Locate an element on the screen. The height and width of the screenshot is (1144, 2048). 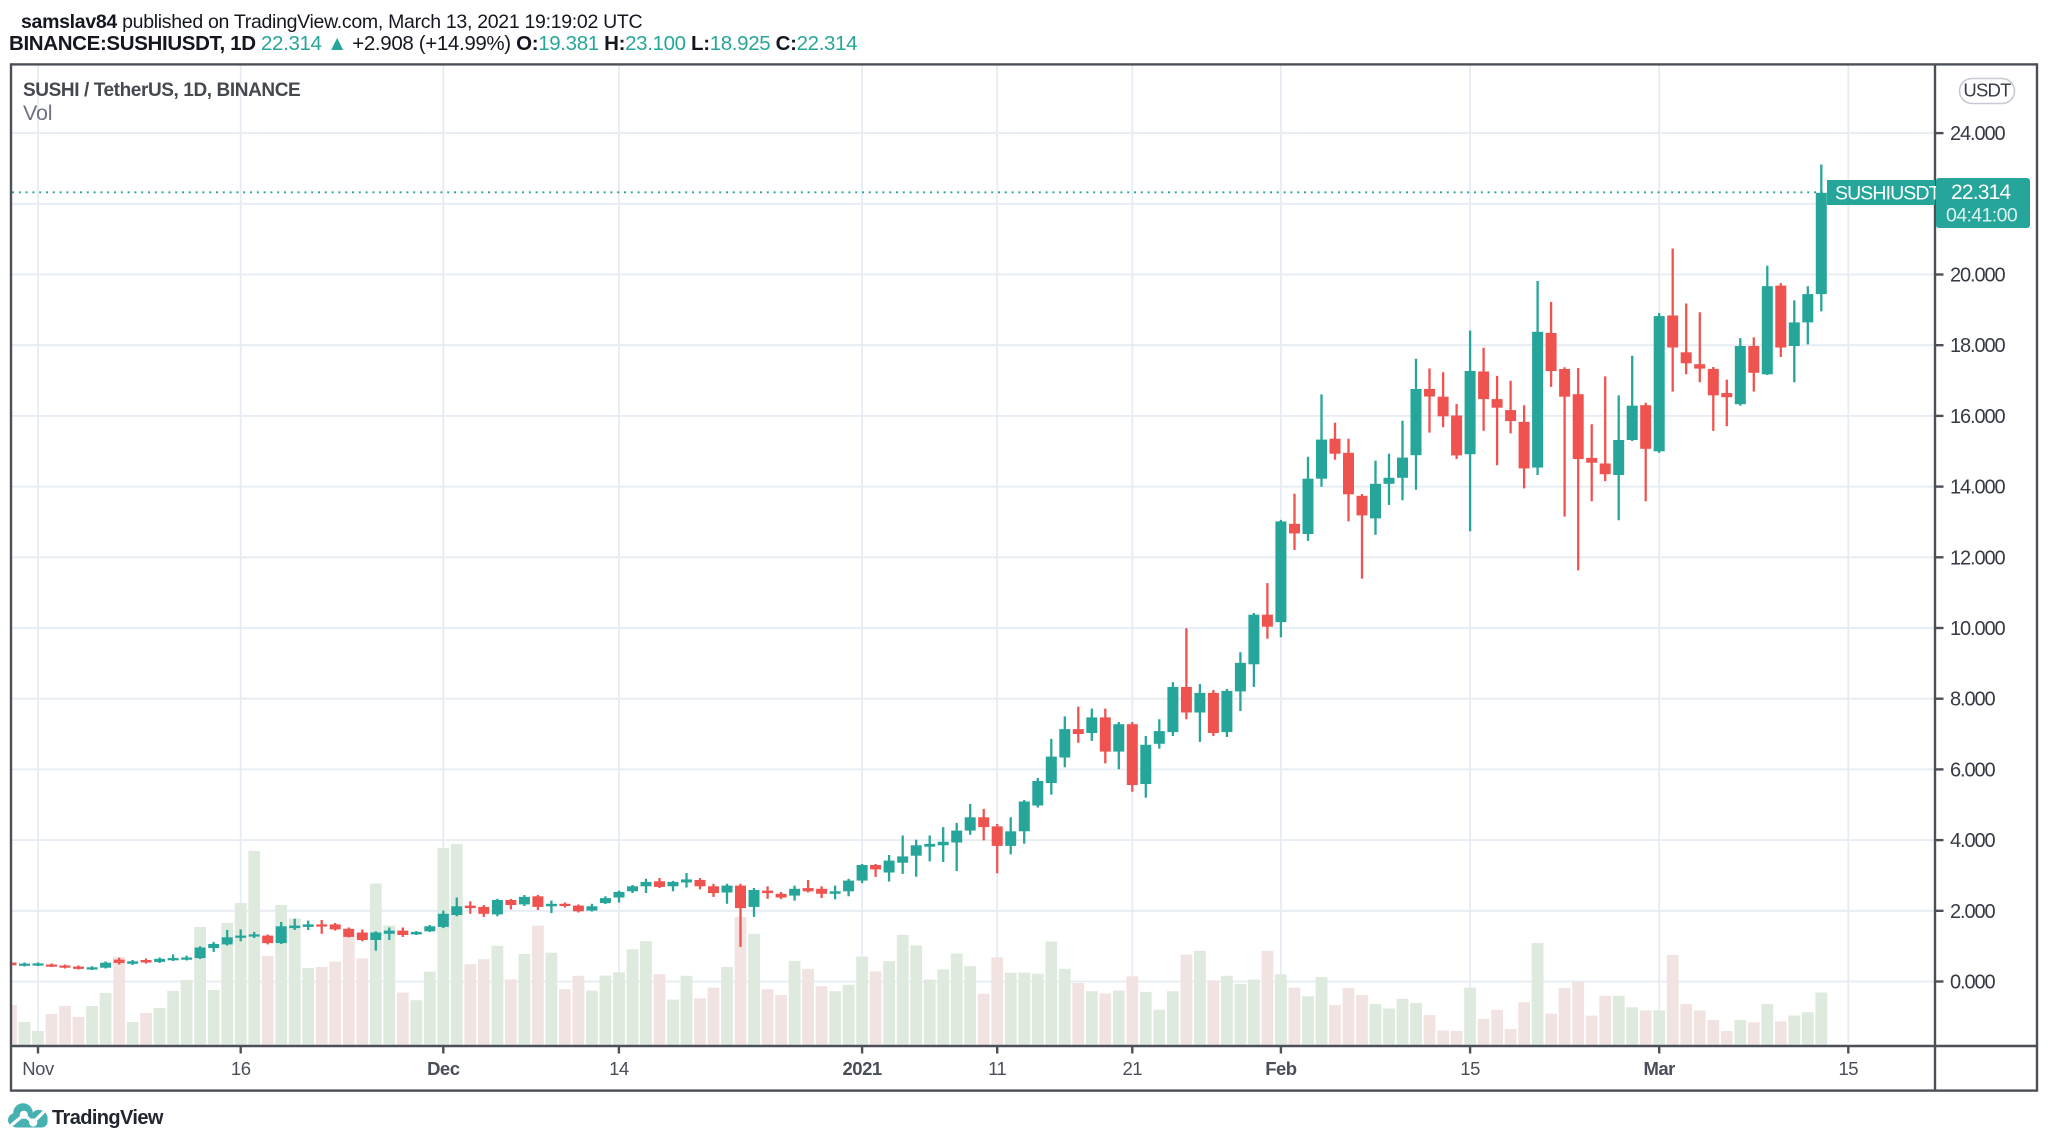
svg-text: 21 is located at coordinates (1133, 1068).